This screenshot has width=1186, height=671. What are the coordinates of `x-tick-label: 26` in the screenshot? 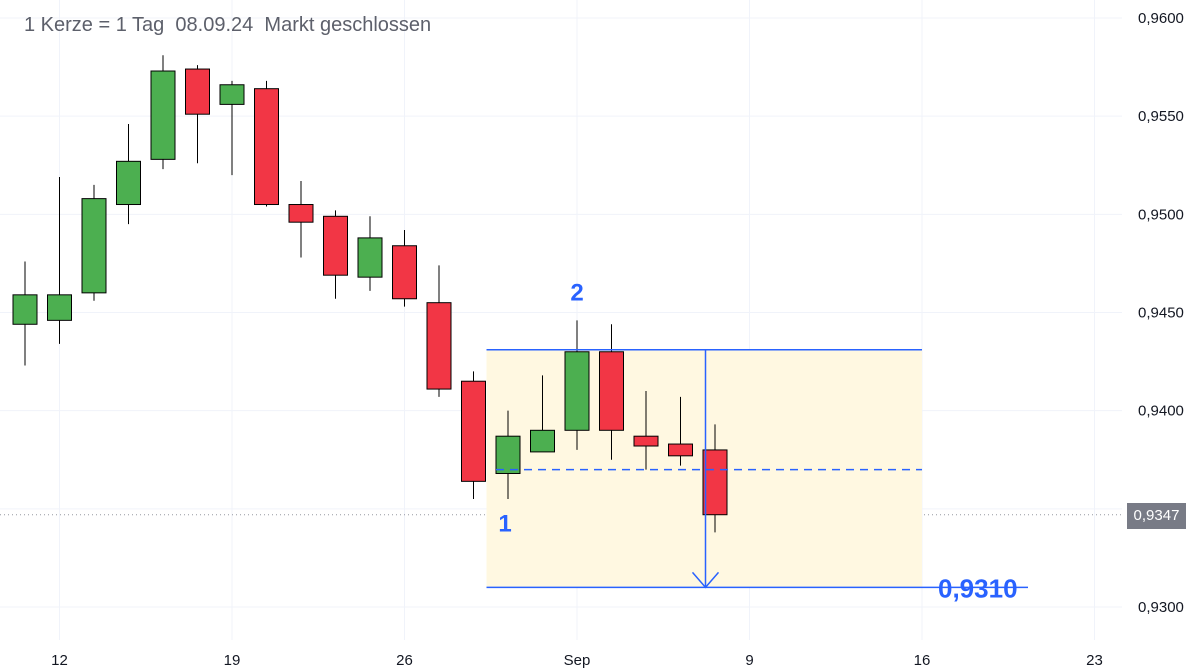 It's located at (404, 660).